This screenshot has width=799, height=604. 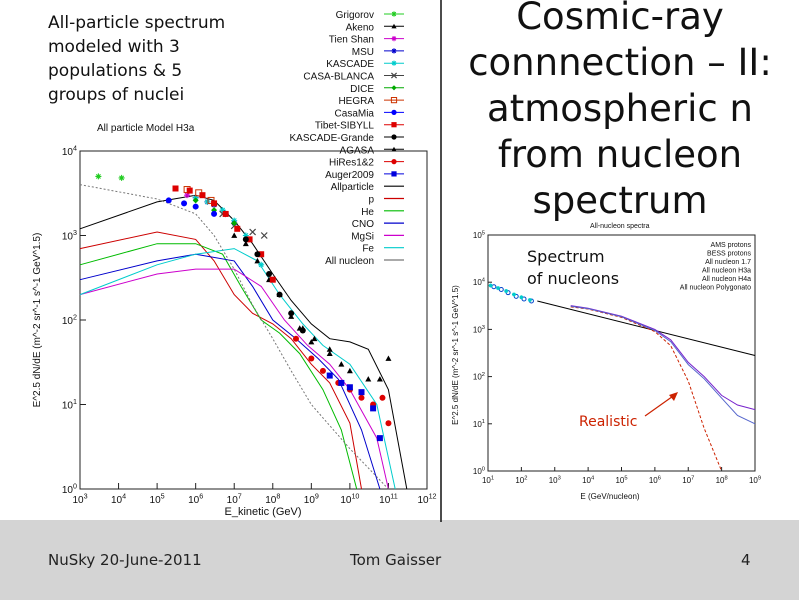 I want to click on legend-label: KASCADE, so click(x=350, y=64).